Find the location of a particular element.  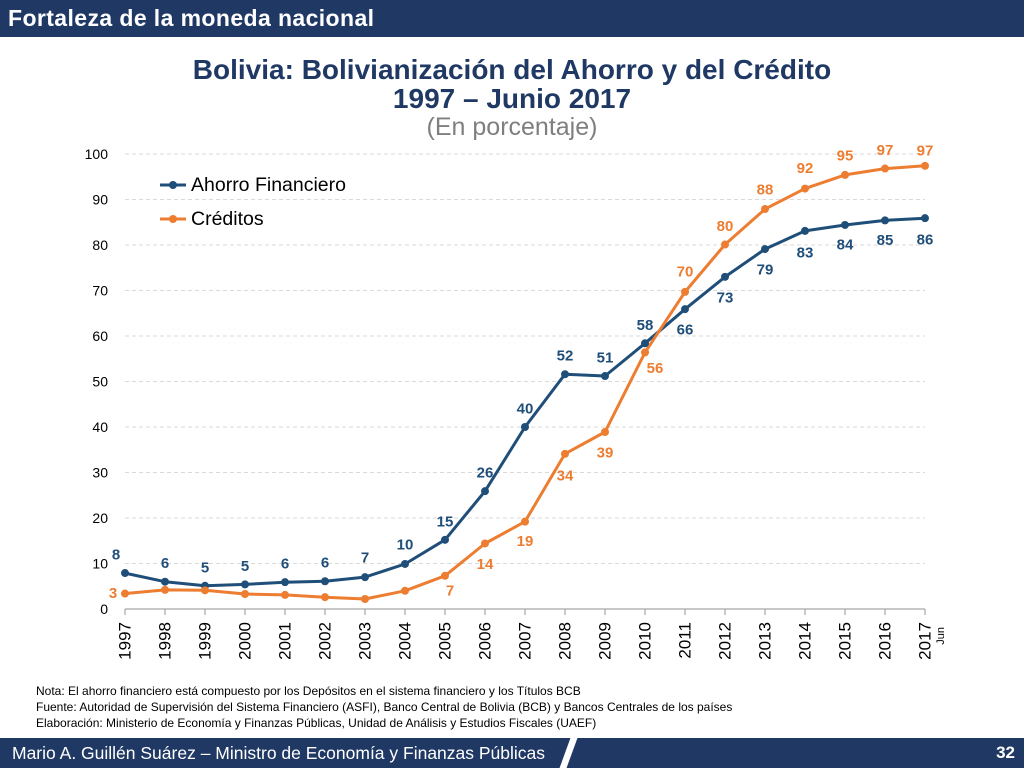

section-title: Fortaleza de la moneda nacional is located at coordinates (191, 18).